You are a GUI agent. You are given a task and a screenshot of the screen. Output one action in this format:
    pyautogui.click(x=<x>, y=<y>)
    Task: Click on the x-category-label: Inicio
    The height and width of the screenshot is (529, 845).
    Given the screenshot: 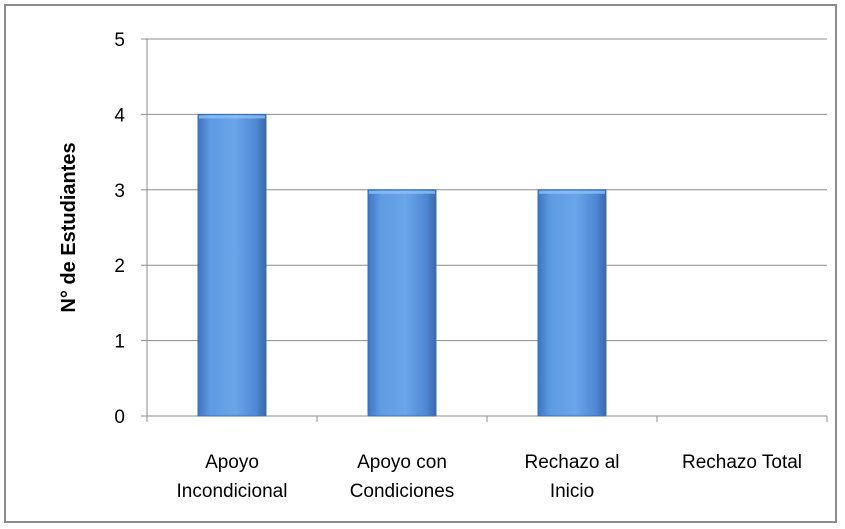 What is the action you would take?
    pyautogui.click(x=572, y=491)
    